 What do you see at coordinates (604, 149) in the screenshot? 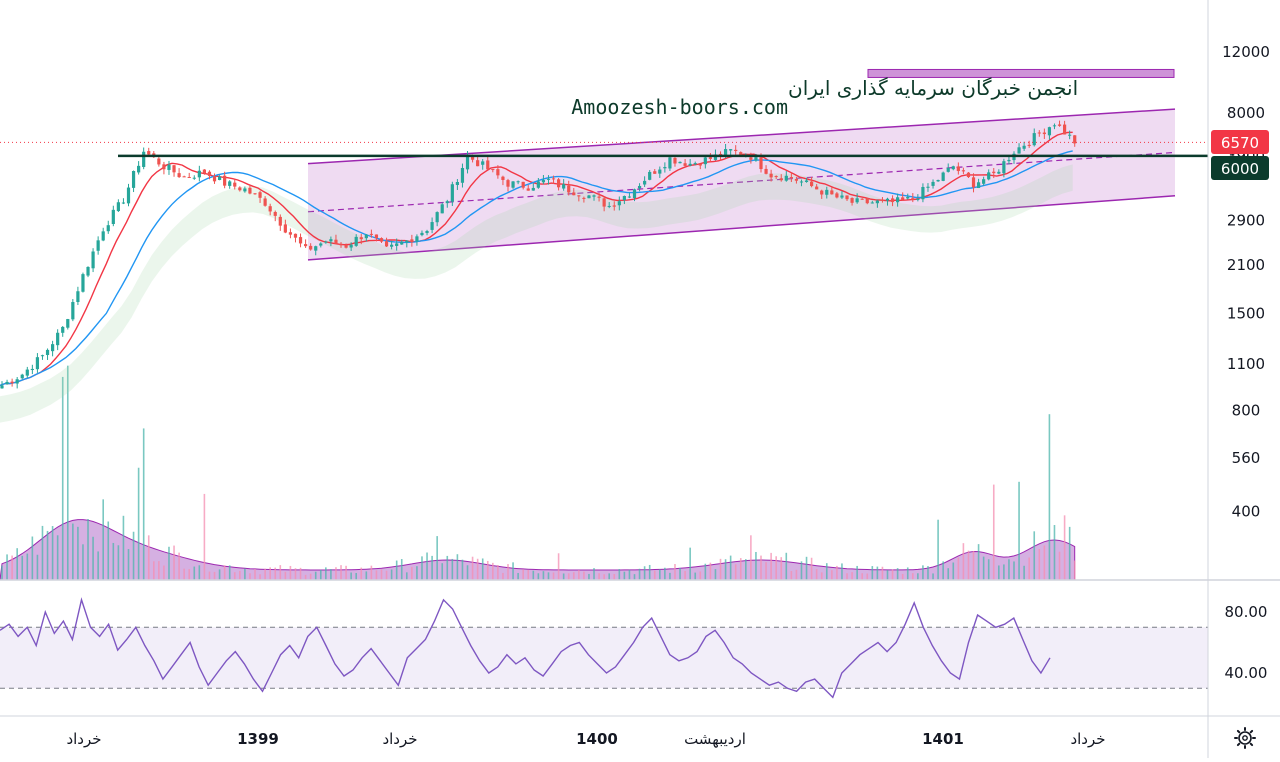
I see `price-levels` at bounding box center [604, 149].